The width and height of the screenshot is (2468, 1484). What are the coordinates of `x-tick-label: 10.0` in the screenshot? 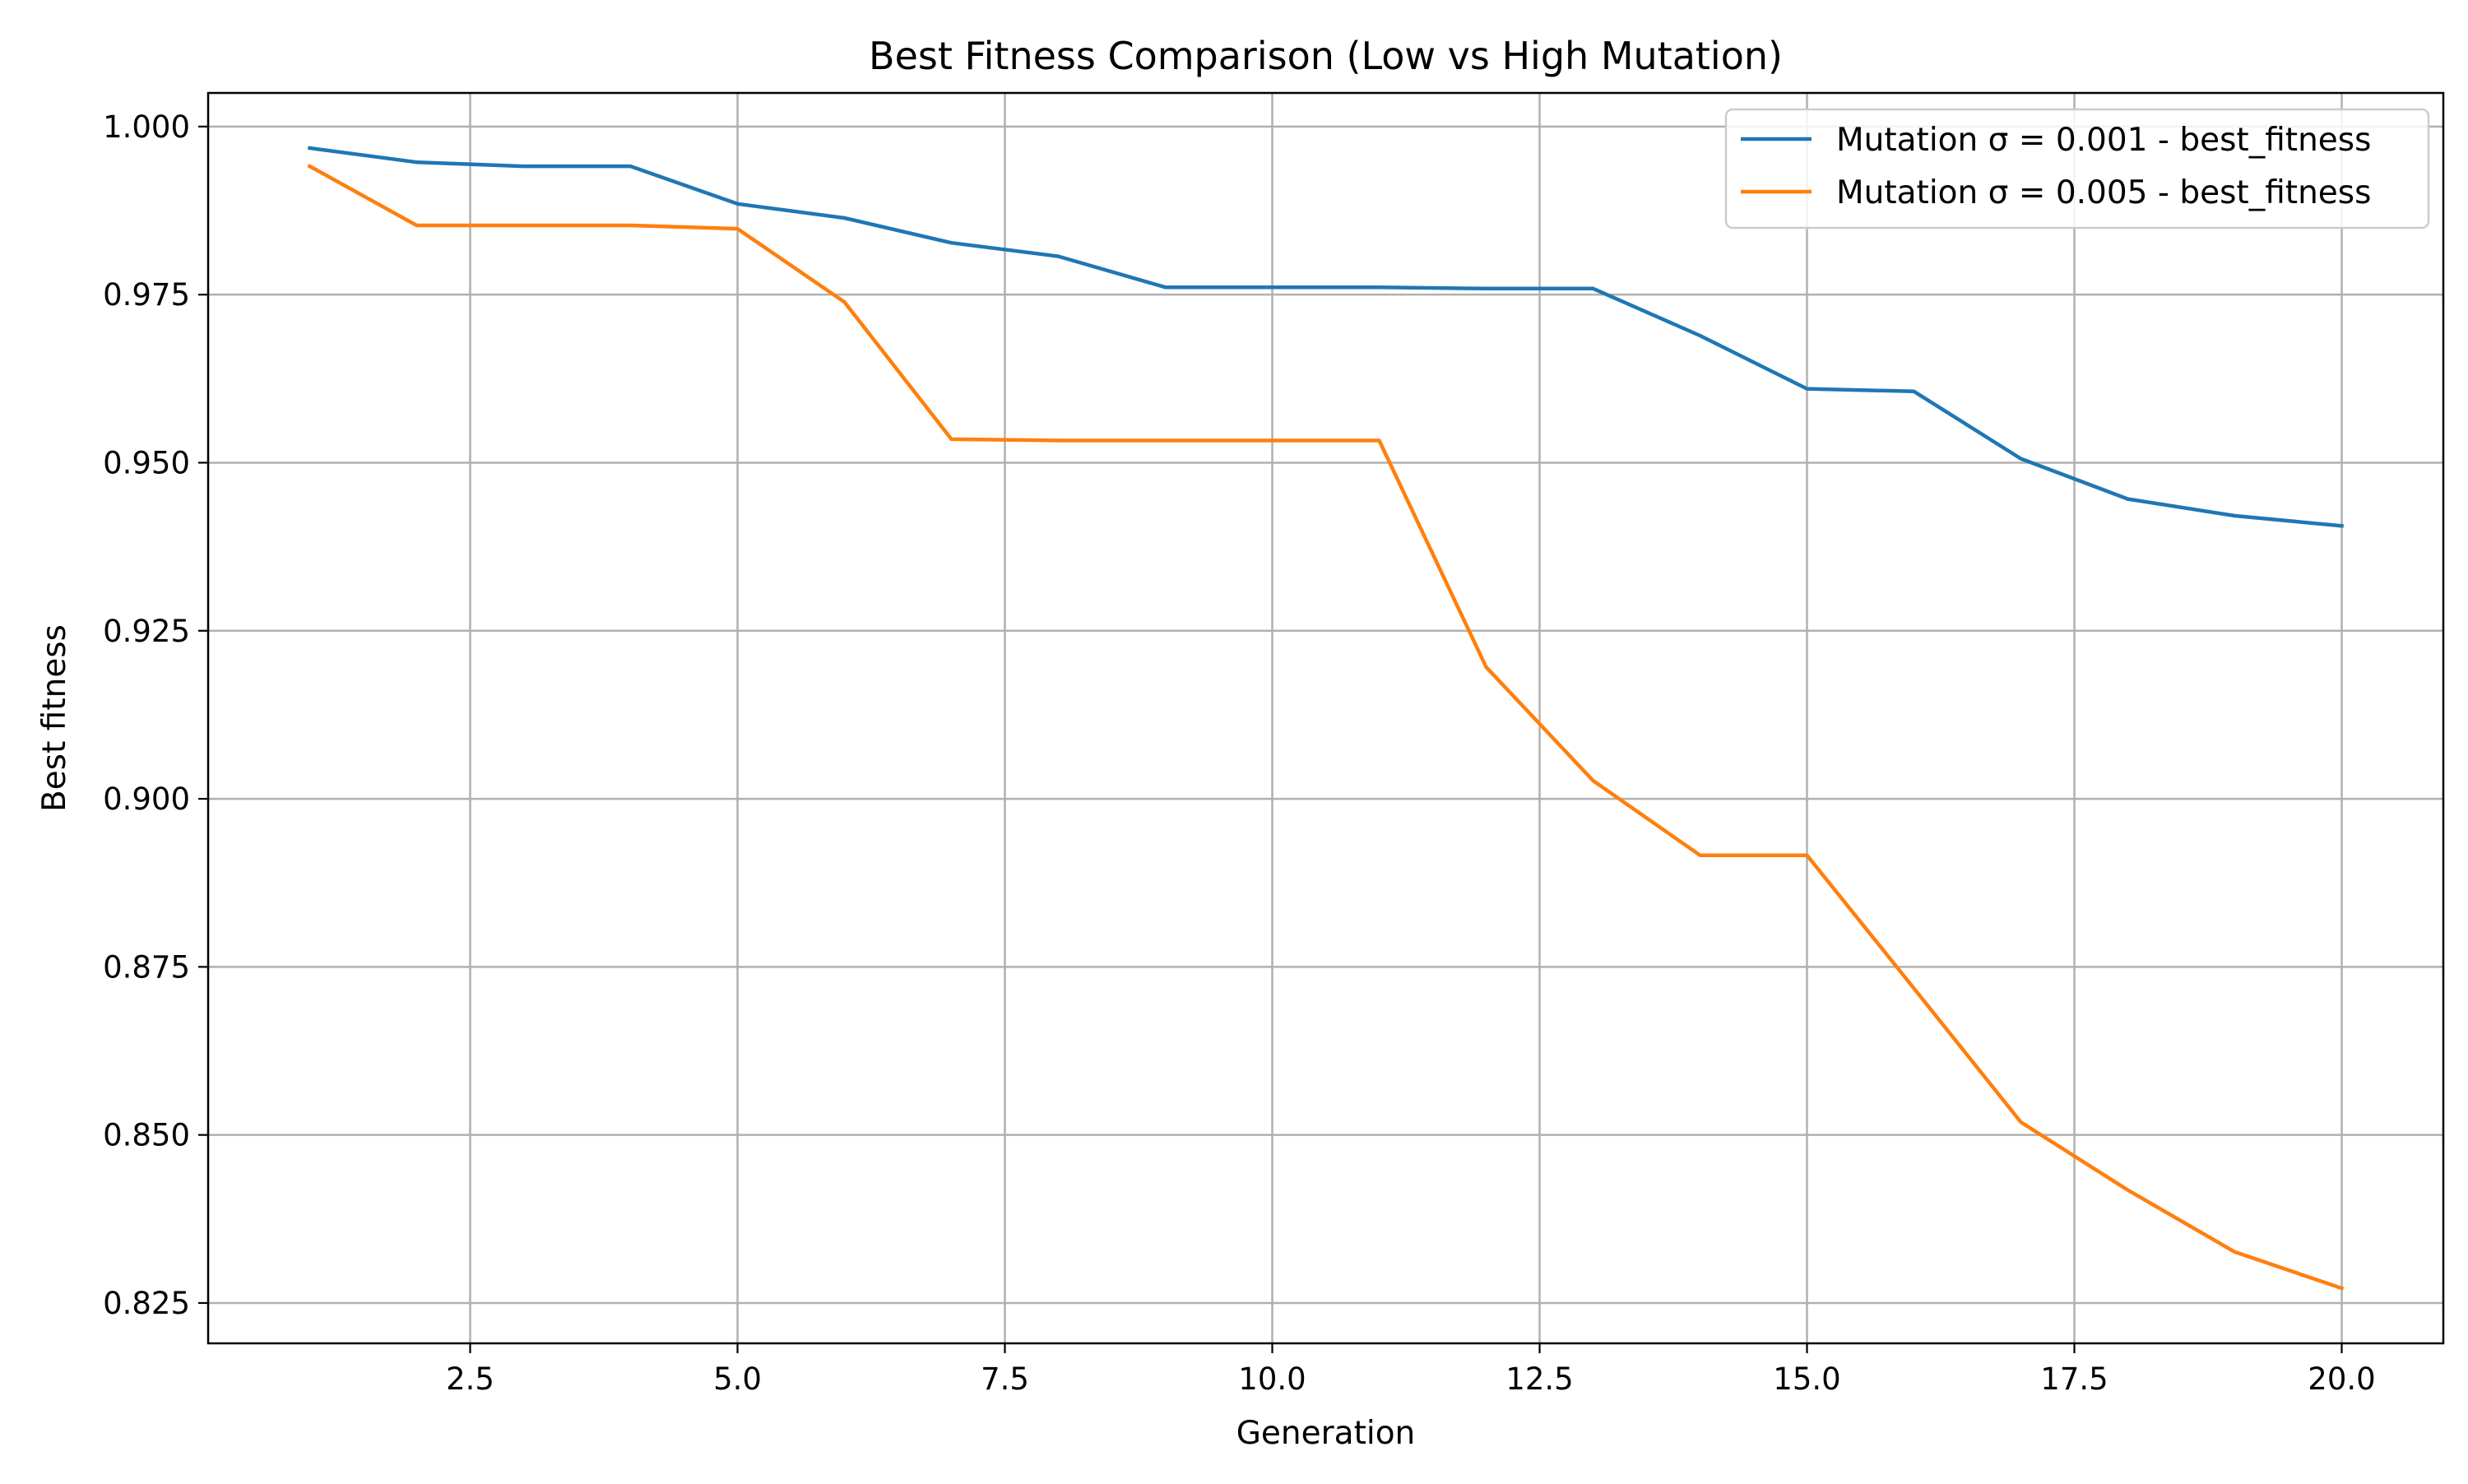 It's located at (1272, 1379).